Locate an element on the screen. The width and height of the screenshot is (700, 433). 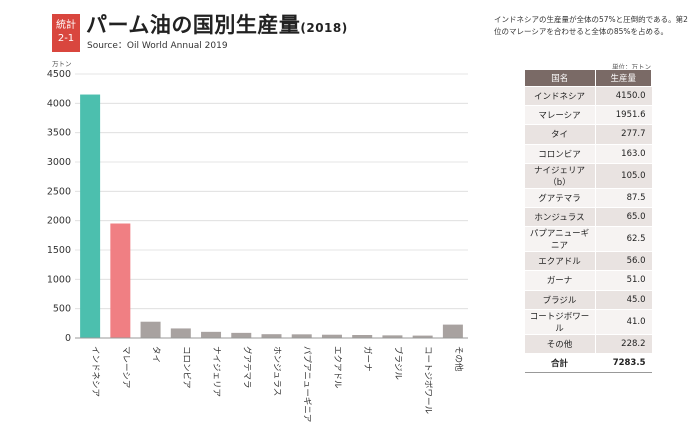
cell-production: 277.7 is located at coordinates (623, 134).